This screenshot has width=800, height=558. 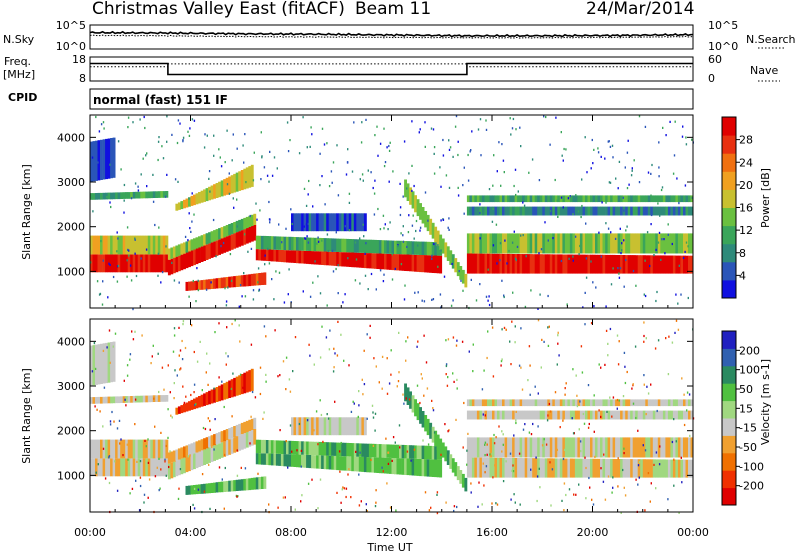 I want to click on nsky-tick-high: 10^5, so click(x=71, y=25).